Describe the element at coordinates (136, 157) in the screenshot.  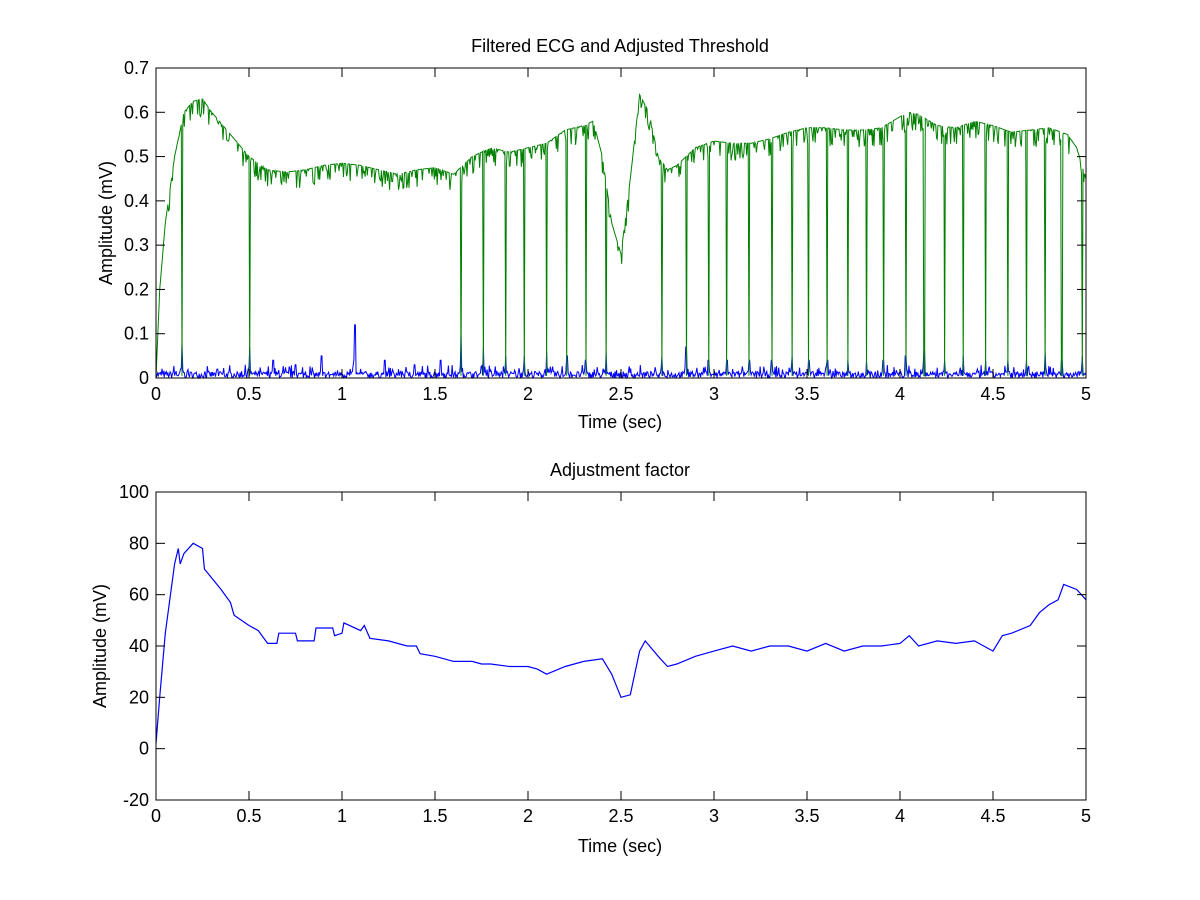
I see `y-tick-label: 0.5` at that location.